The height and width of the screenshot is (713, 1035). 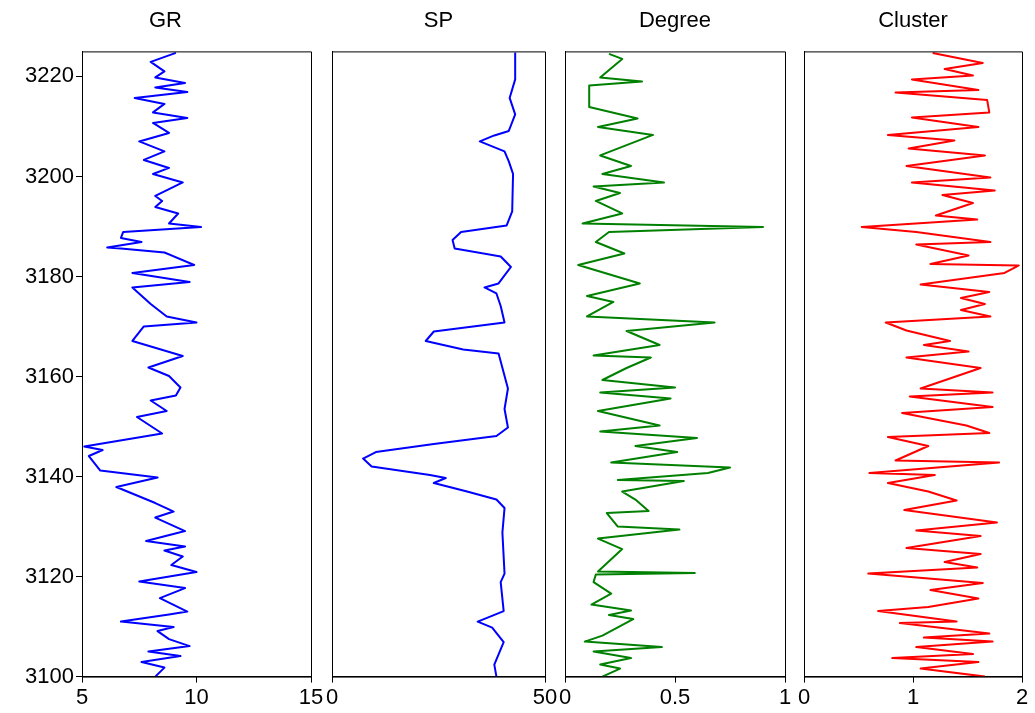 What do you see at coordinates (675, 20) in the screenshot?
I see `chart-title: Degree` at bounding box center [675, 20].